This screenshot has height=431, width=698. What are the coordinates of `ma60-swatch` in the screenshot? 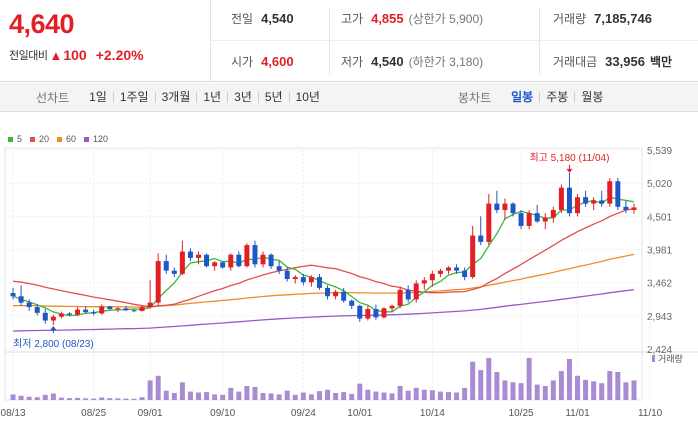 It's located at (60, 139).